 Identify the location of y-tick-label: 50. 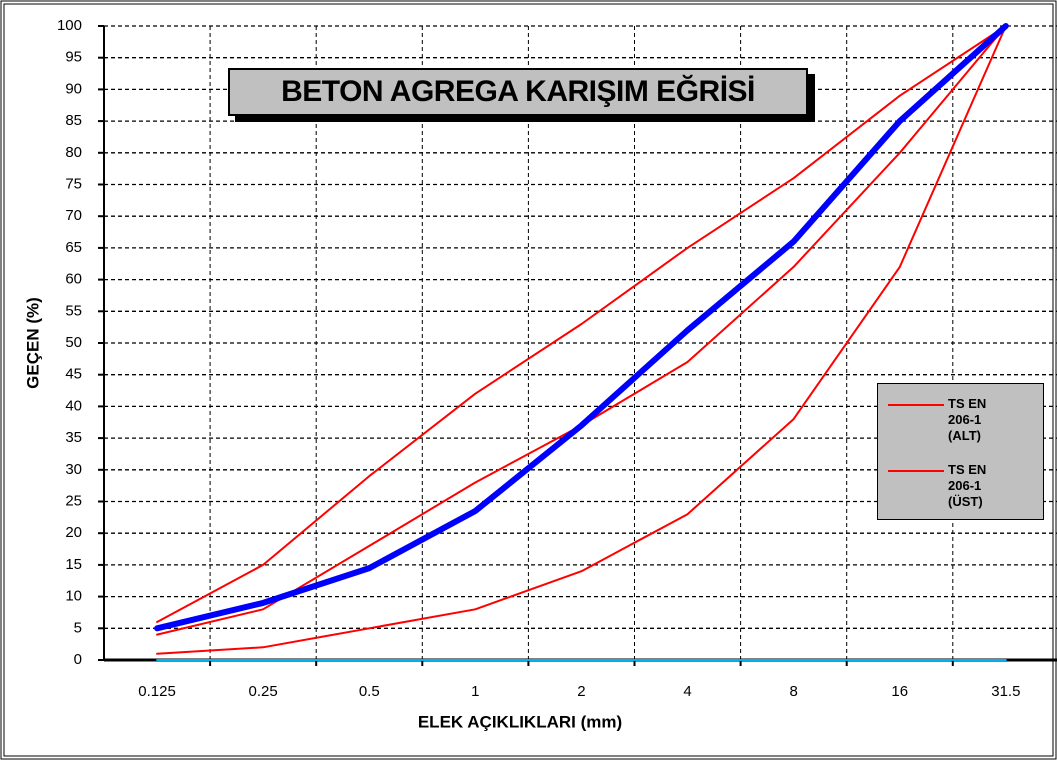
(73, 342).